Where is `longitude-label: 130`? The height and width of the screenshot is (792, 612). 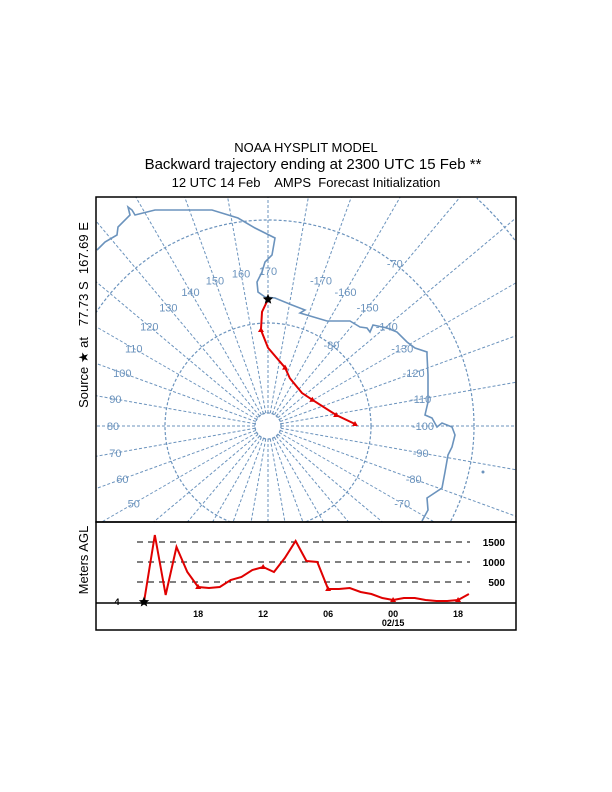
longitude-label: 130 is located at coordinates (168, 308).